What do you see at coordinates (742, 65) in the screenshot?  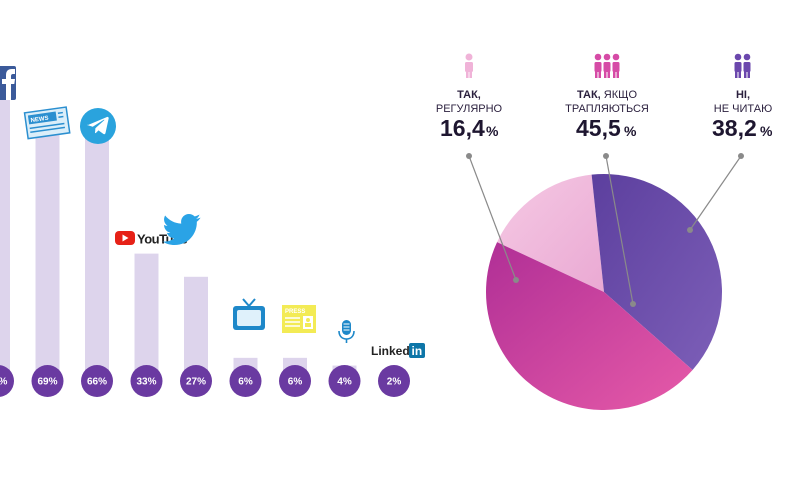 I see `people-pair-icon` at bounding box center [742, 65].